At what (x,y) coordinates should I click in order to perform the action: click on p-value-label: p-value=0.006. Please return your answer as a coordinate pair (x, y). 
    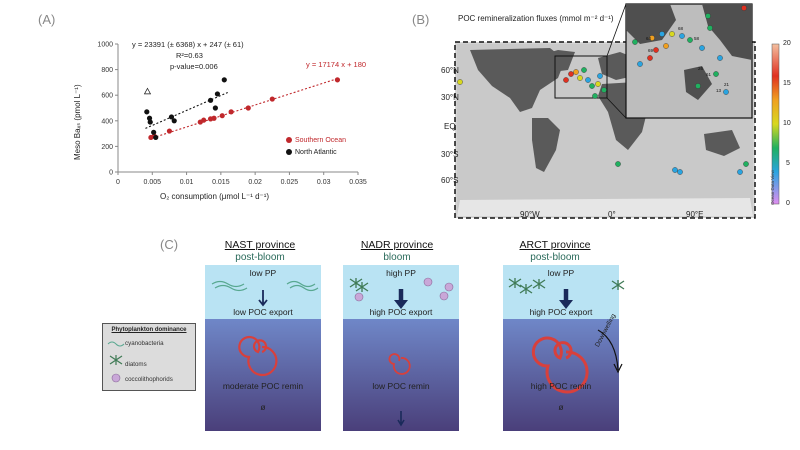
    Looking at the image, I should click on (194, 66).